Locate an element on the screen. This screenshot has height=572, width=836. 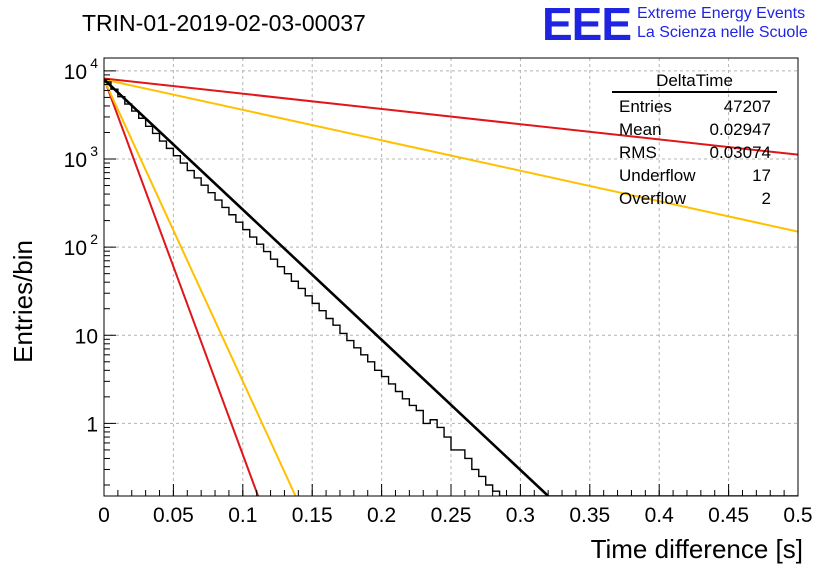
x-tick-label: 0.45 is located at coordinates (728, 515).